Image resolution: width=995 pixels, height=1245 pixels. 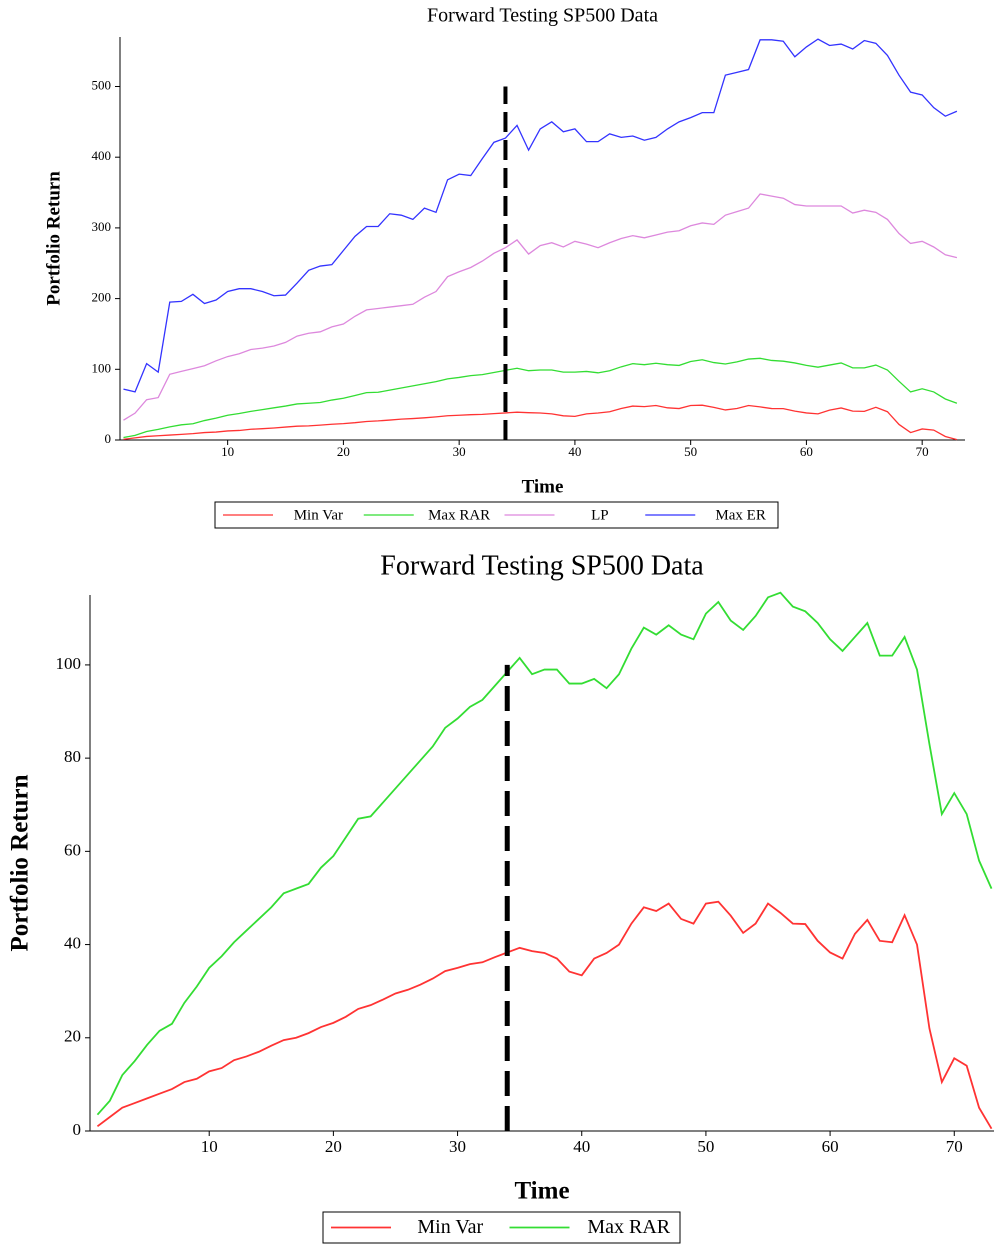 I want to click on y-tick-label: 200, so click(x=102, y=297).